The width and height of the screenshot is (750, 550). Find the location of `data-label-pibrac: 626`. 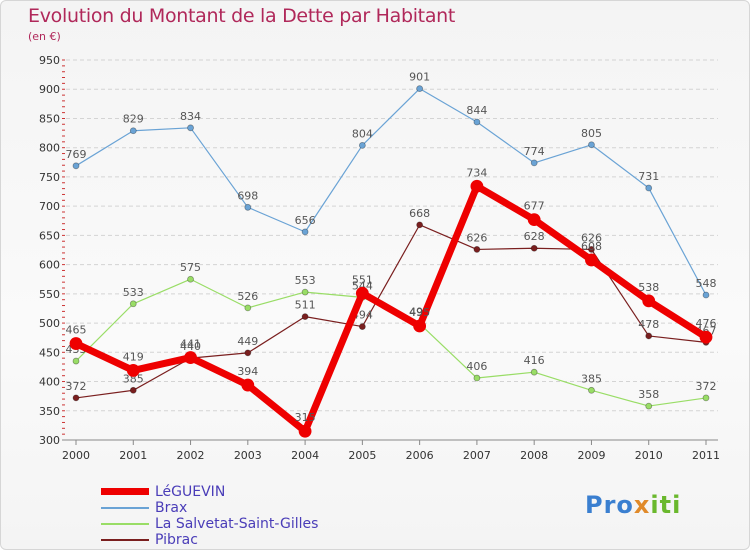

data-label-pibrac: 626 is located at coordinates (476, 237).